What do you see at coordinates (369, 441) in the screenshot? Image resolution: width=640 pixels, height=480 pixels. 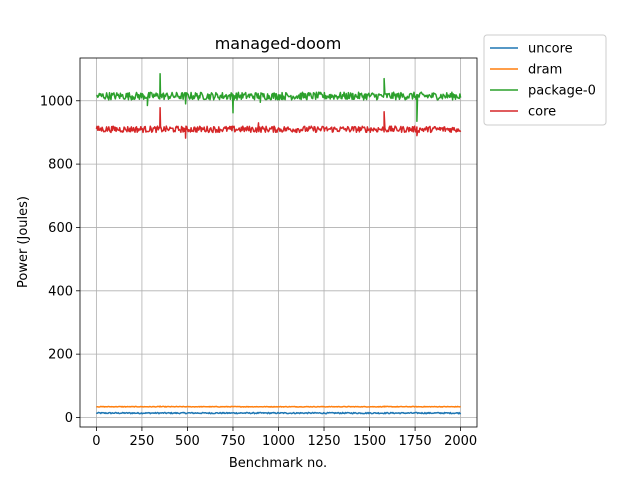 I see `x-tick-label: 1500` at bounding box center [369, 441].